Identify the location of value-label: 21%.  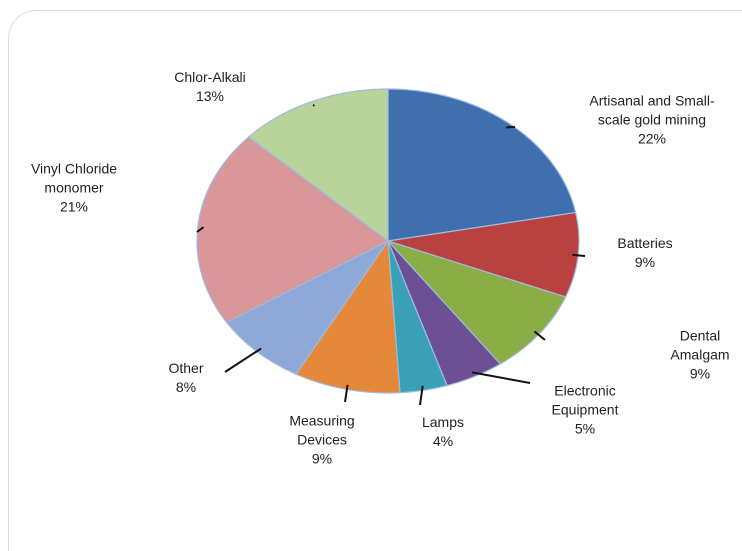
(74, 207).